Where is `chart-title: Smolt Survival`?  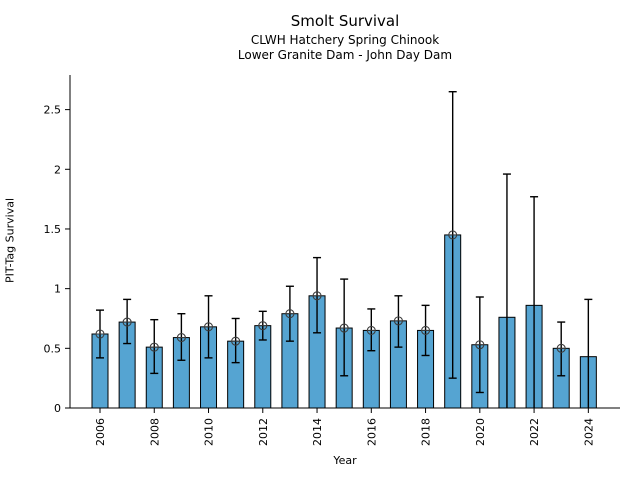
chart-title: Smolt Survival is located at coordinates (345, 21).